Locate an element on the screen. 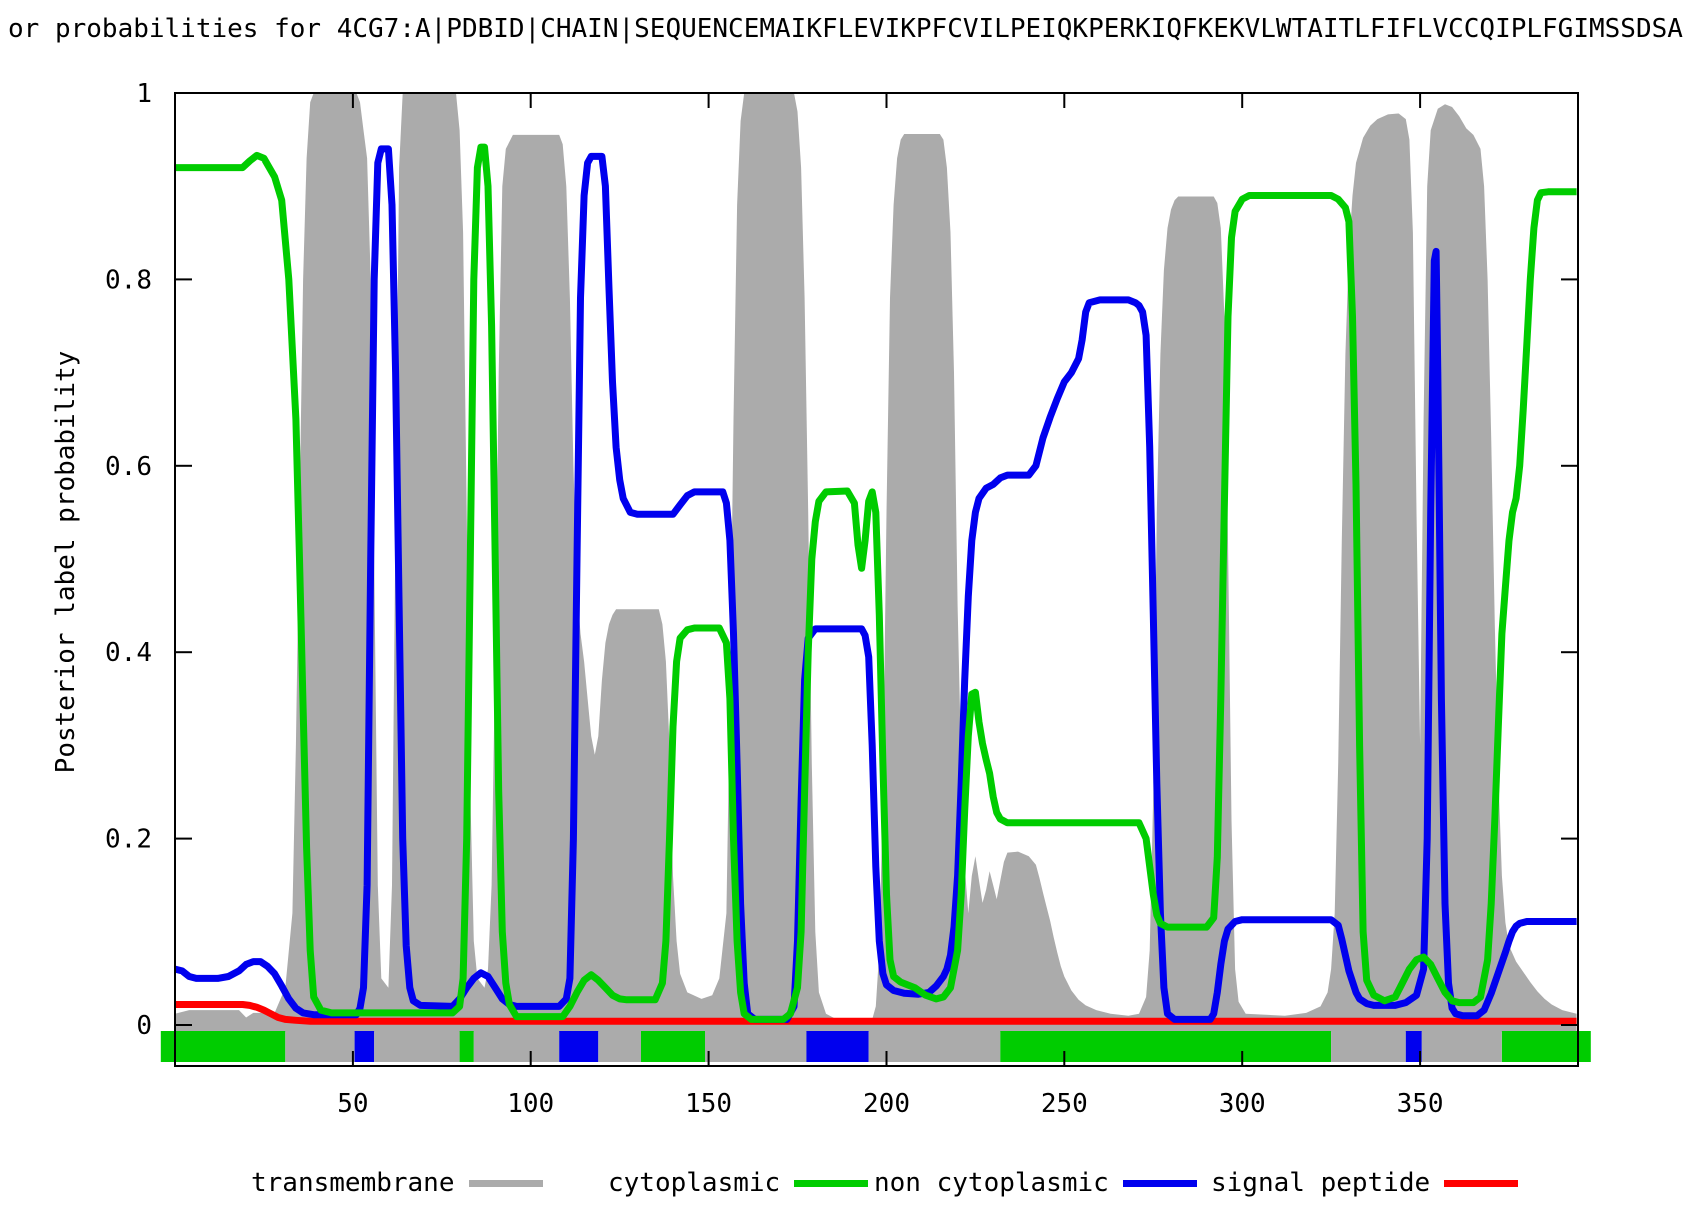 This screenshot has height=1225, width=1683. y-tick-label: 0.6 is located at coordinates (128, 467).